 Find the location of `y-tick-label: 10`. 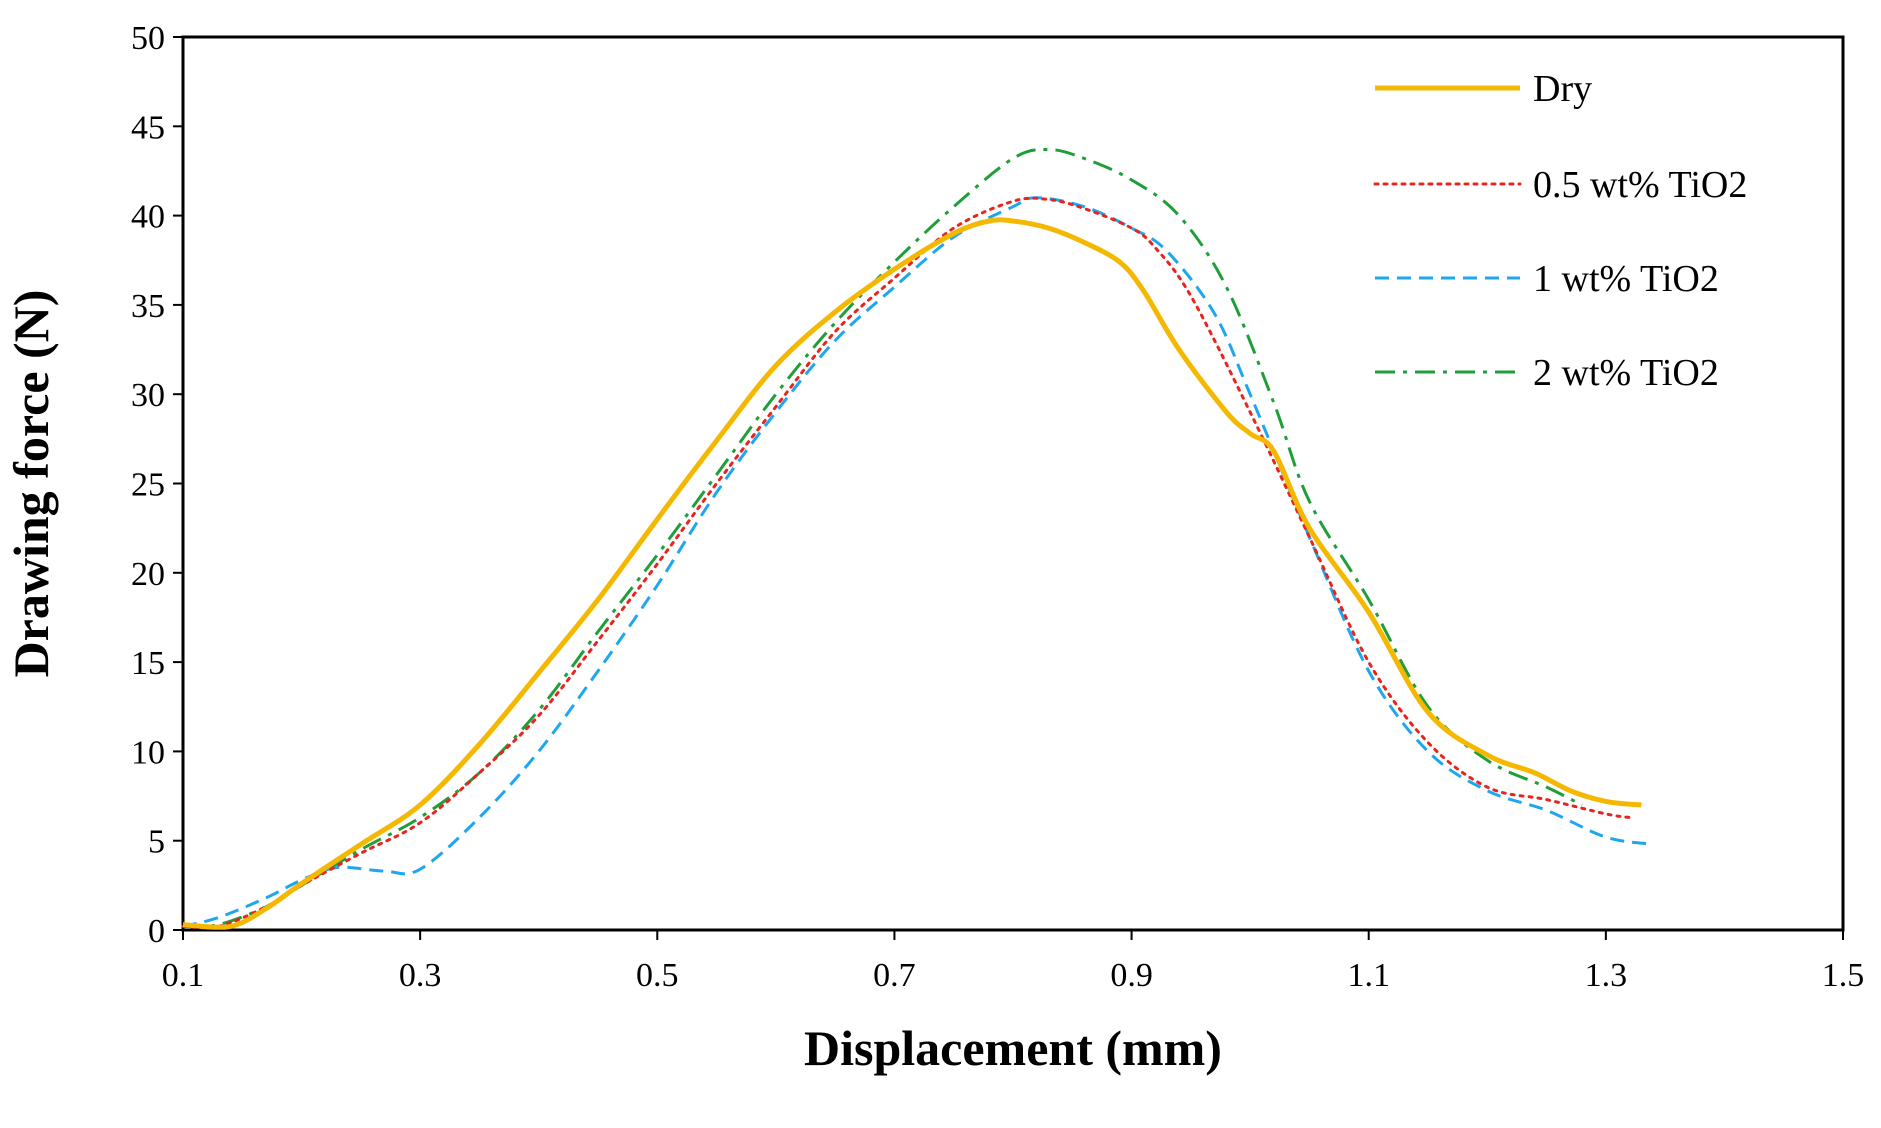

y-tick-label: 10 is located at coordinates (148, 752).